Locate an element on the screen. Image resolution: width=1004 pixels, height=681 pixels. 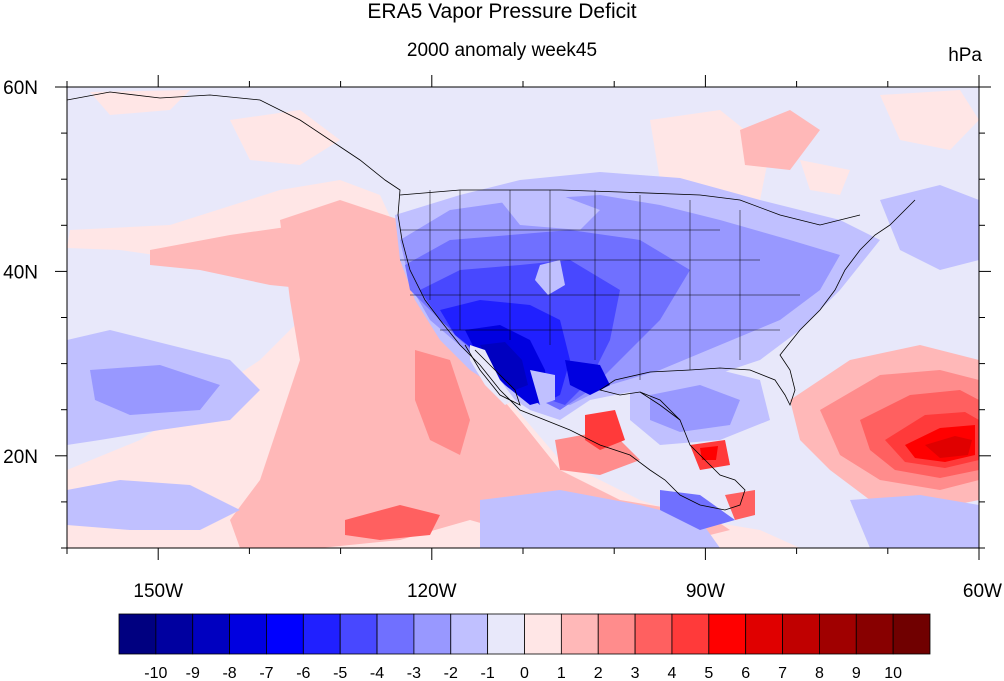
colorbar-label: -9 is located at coordinates (193, 673).